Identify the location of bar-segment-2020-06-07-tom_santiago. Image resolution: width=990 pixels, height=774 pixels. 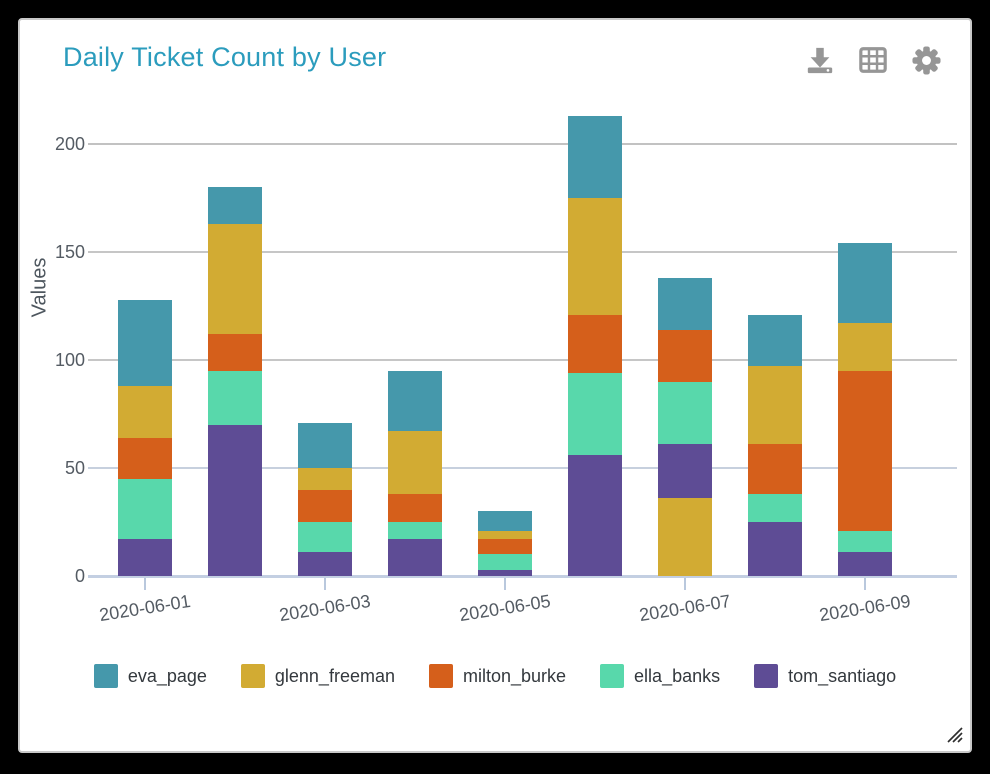
(685, 471).